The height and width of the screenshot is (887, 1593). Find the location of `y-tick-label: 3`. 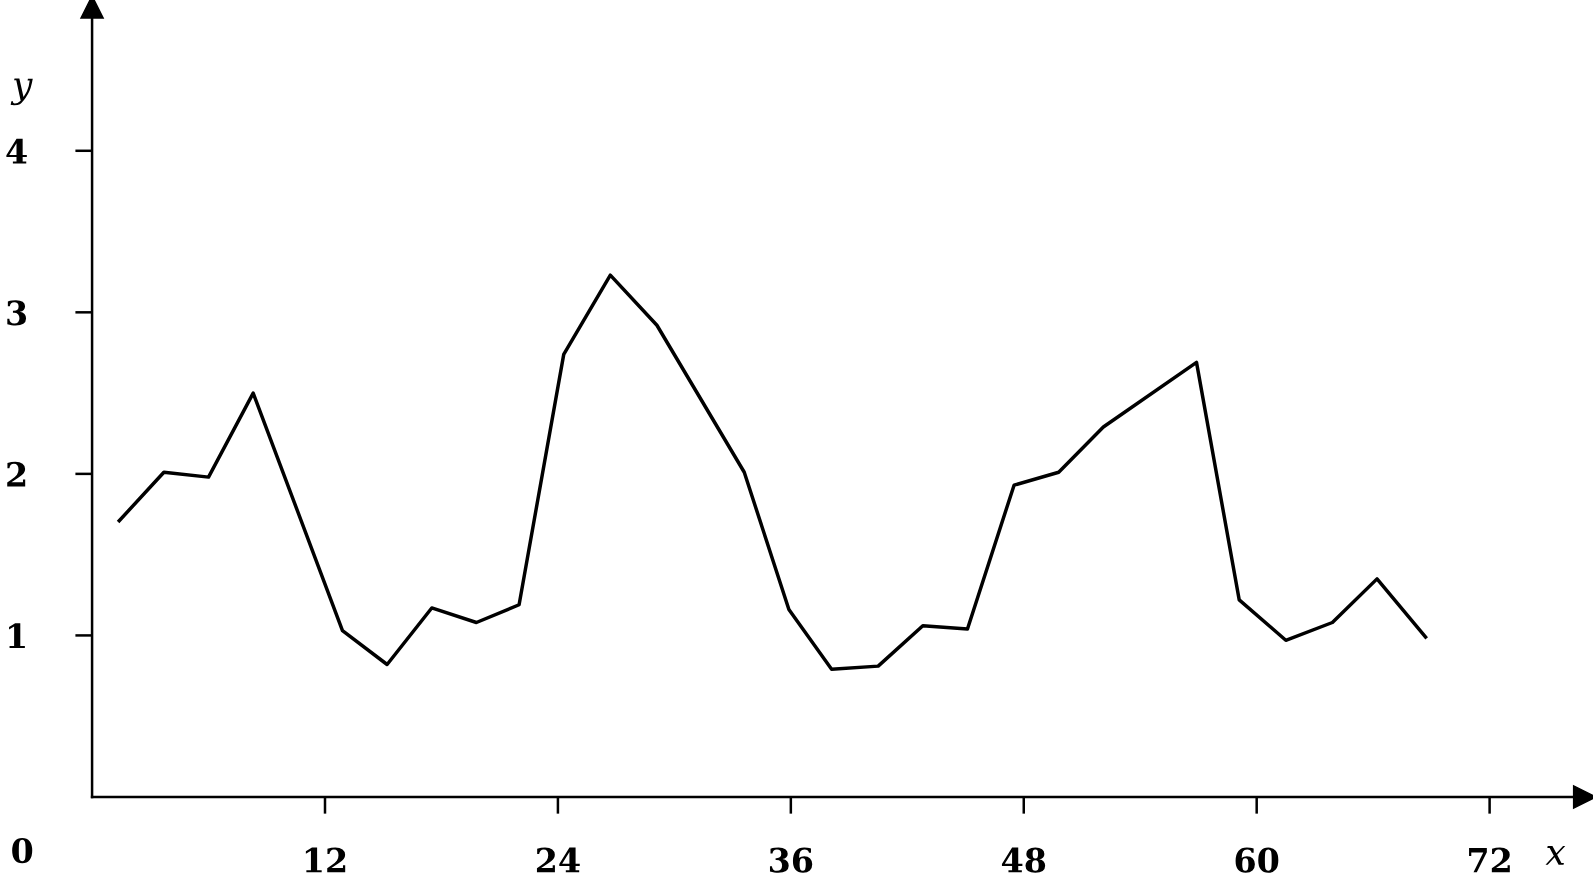

y-tick-label: 3 is located at coordinates (17, 313).